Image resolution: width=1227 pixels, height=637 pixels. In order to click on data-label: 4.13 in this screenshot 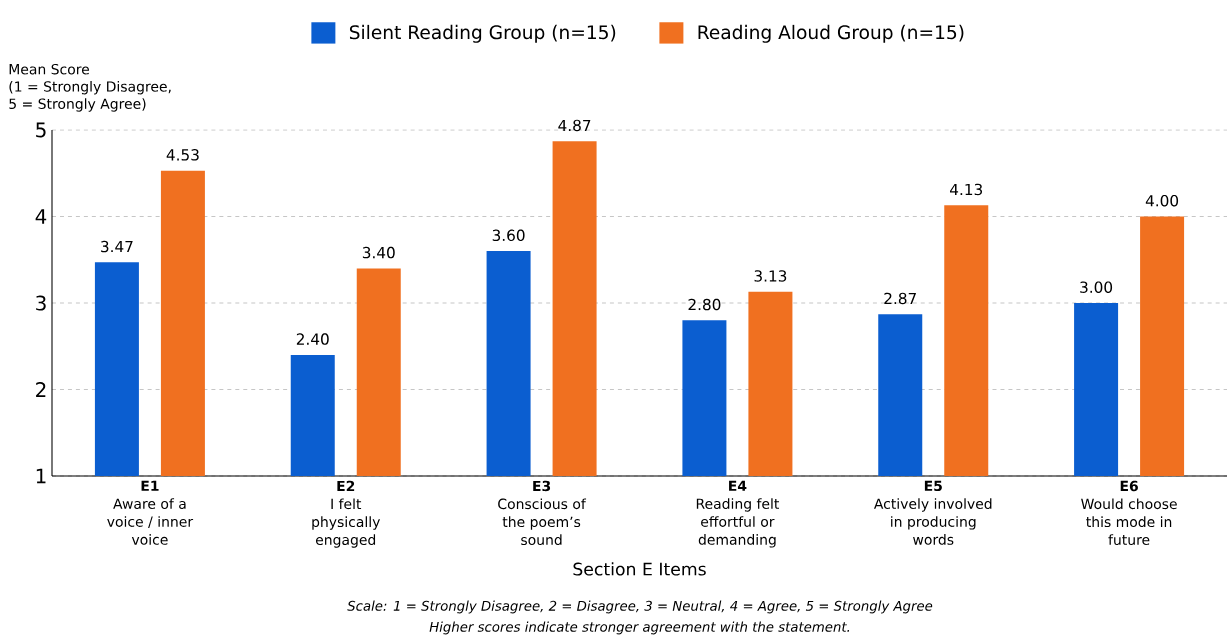, I will do `click(966, 189)`.